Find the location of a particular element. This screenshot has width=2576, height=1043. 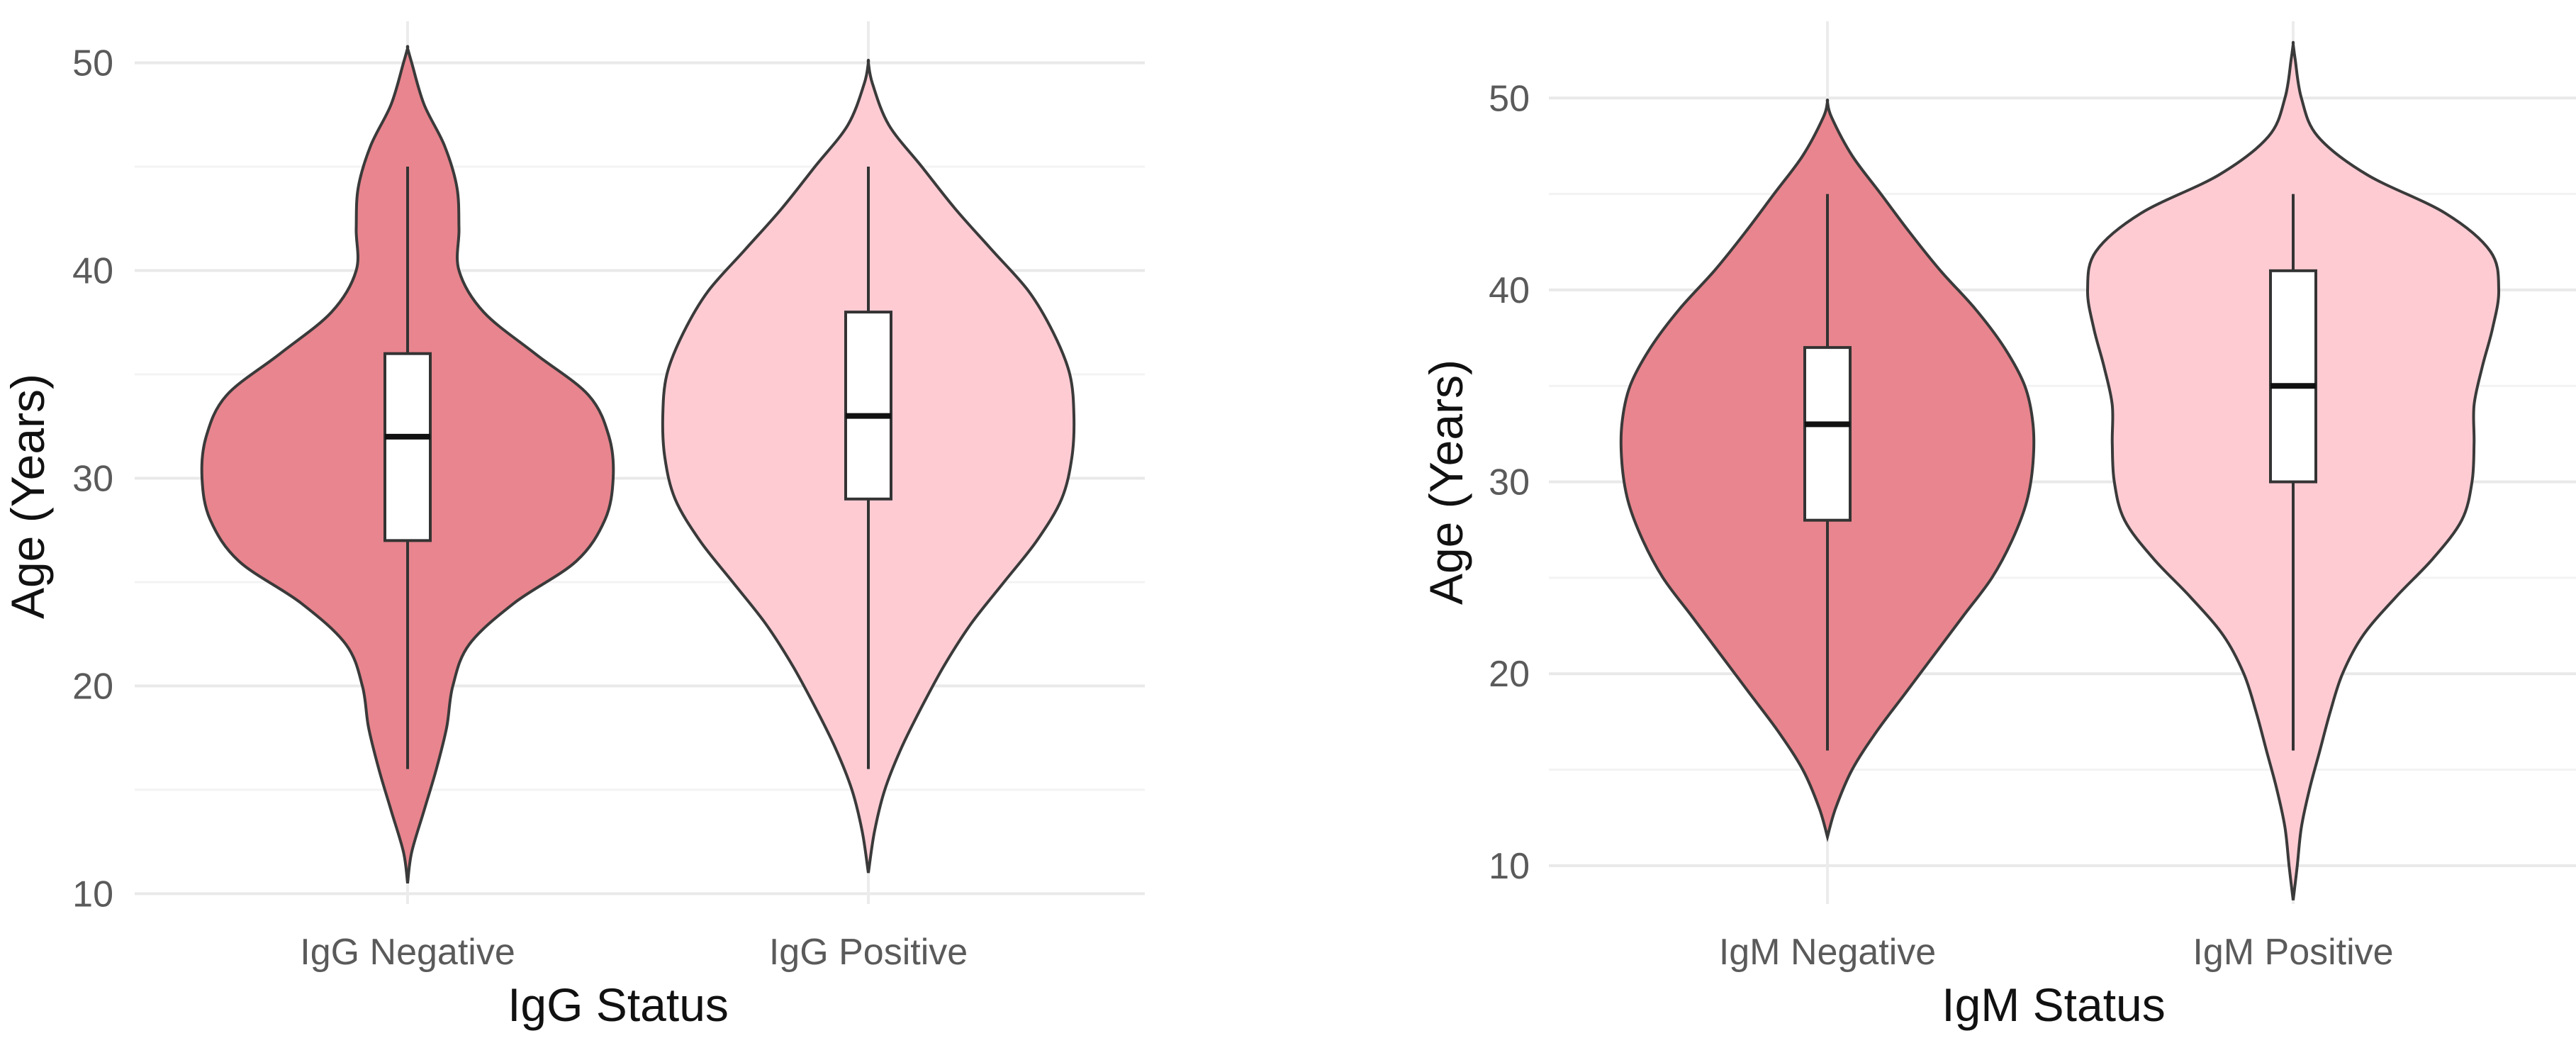

x-tick-label: IgG Negative is located at coordinates (407, 952).